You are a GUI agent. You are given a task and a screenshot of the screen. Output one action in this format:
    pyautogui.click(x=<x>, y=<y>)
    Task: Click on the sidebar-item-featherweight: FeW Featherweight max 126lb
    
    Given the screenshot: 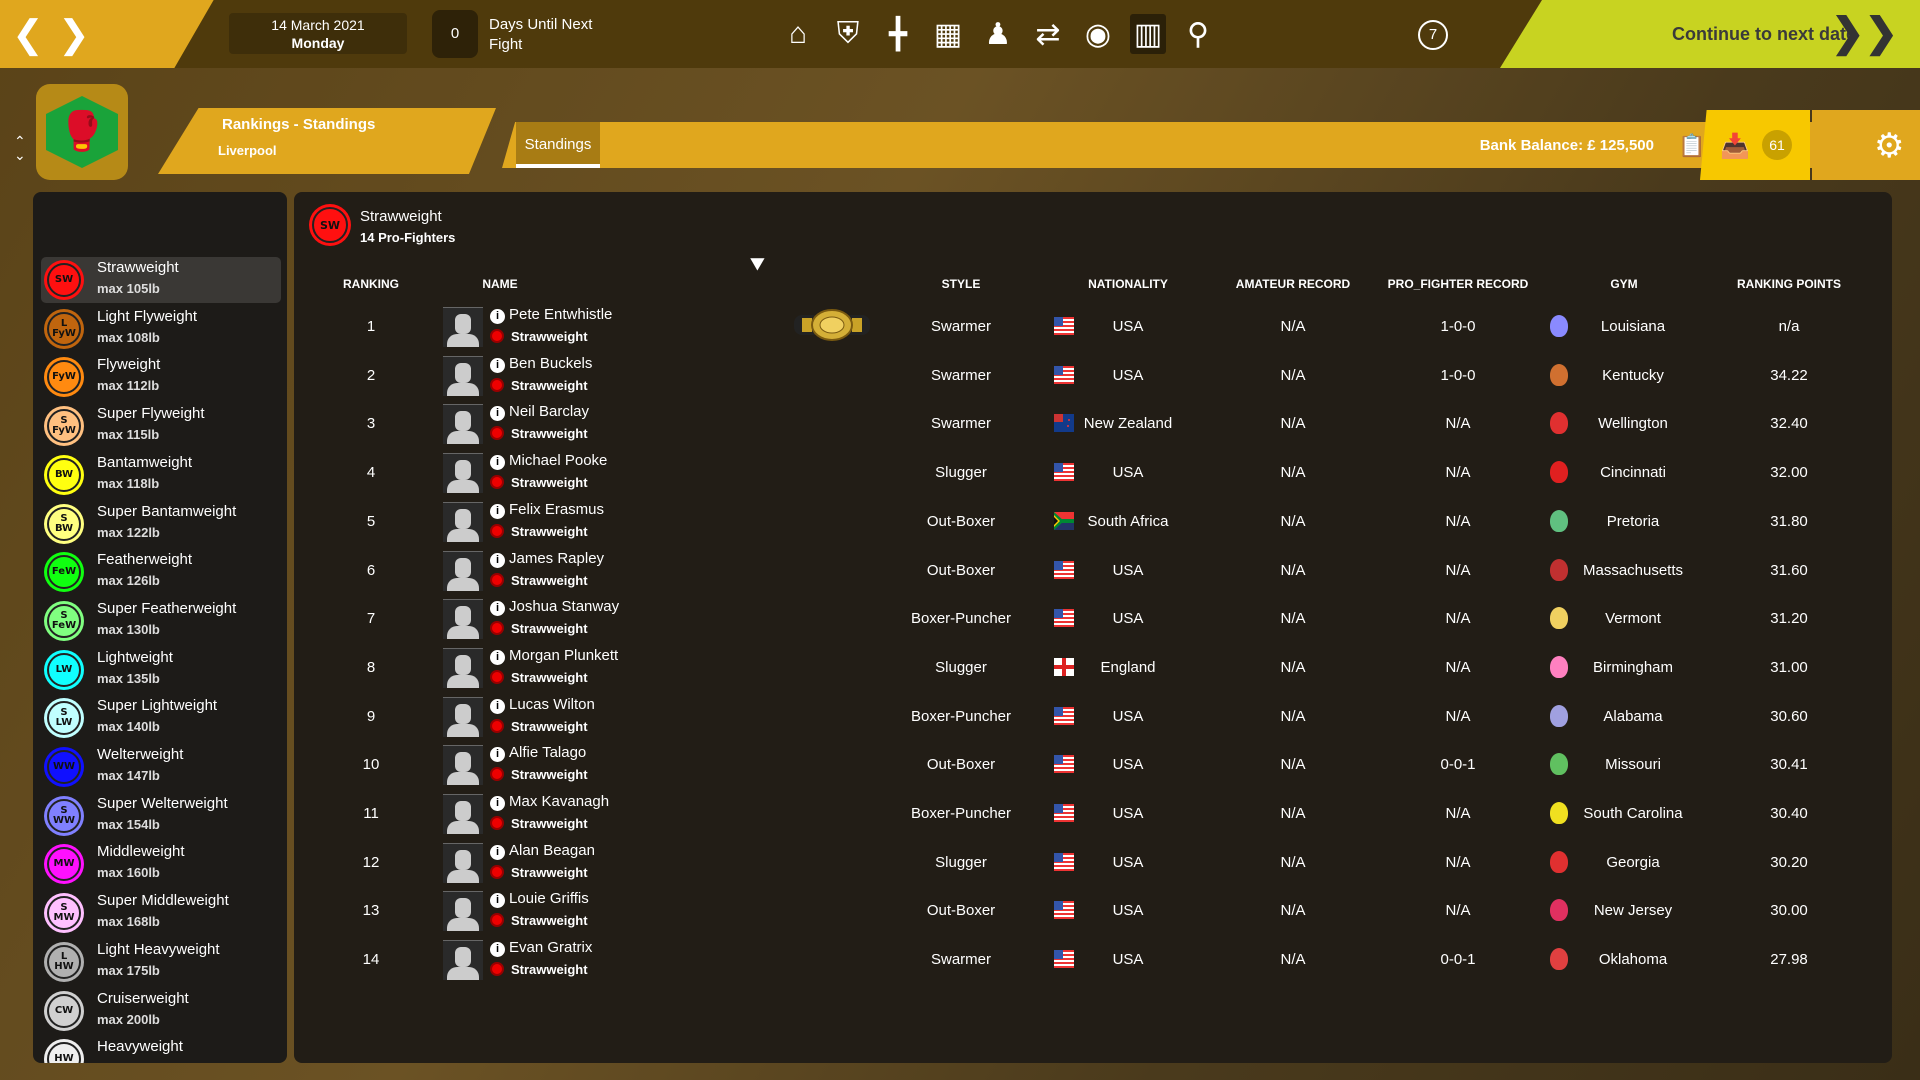 What is the action you would take?
    pyautogui.click(x=161, y=572)
    